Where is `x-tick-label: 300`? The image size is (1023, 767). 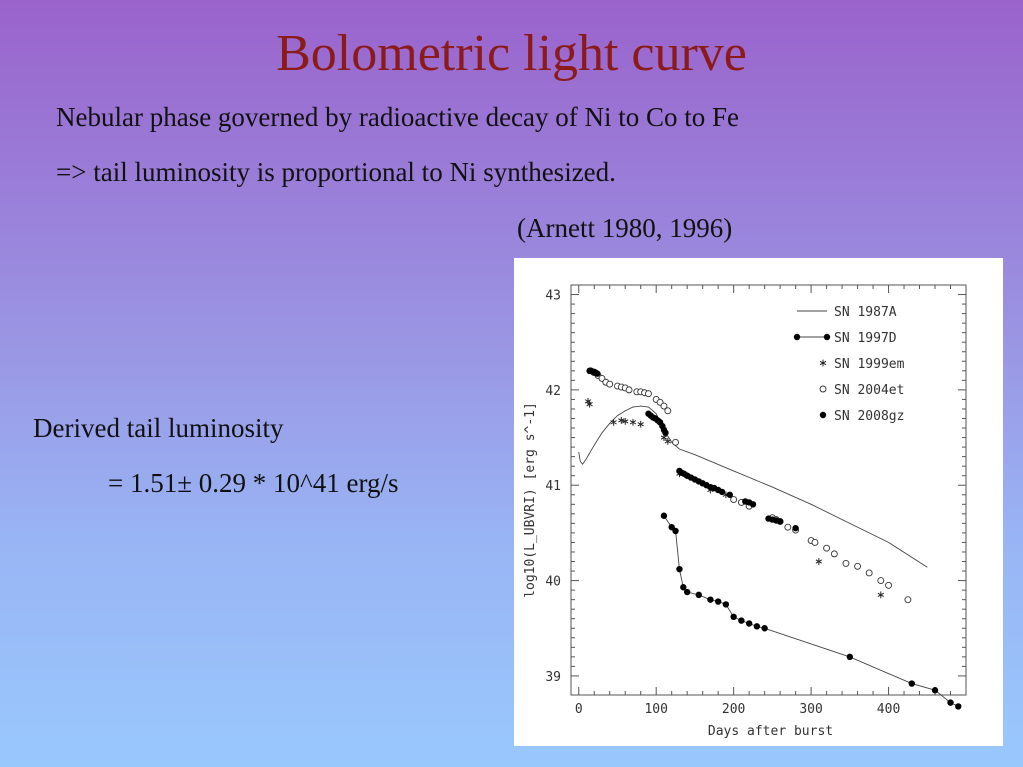 x-tick-label: 300 is located at coordinates (810, 709).